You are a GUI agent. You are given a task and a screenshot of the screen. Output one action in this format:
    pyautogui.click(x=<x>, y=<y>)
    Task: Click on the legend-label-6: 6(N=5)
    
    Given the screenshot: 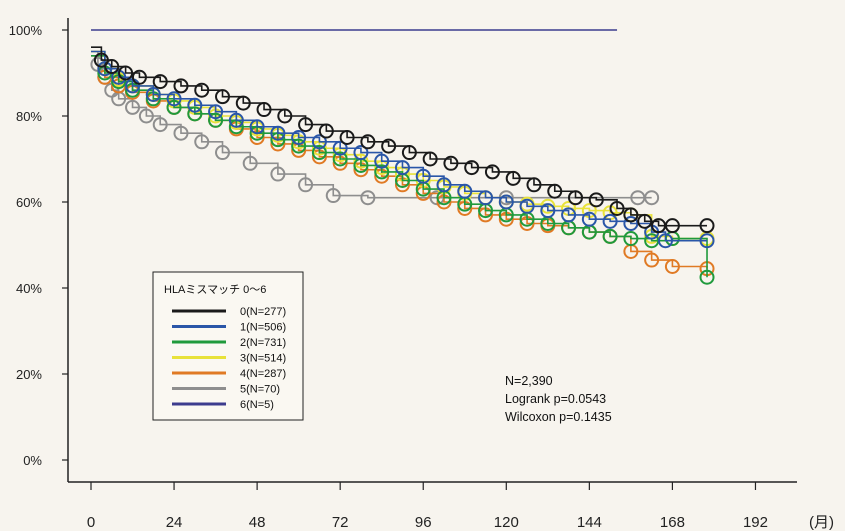 What is the action you would take?
    pyautogui.click(x=257, y=405)
    